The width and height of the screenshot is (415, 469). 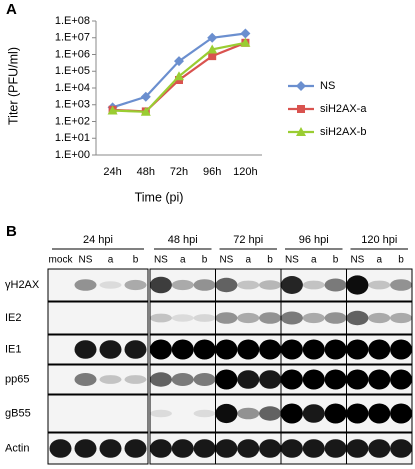 I want to click on group-label: 72 hpi, so click(x=248, y=240).